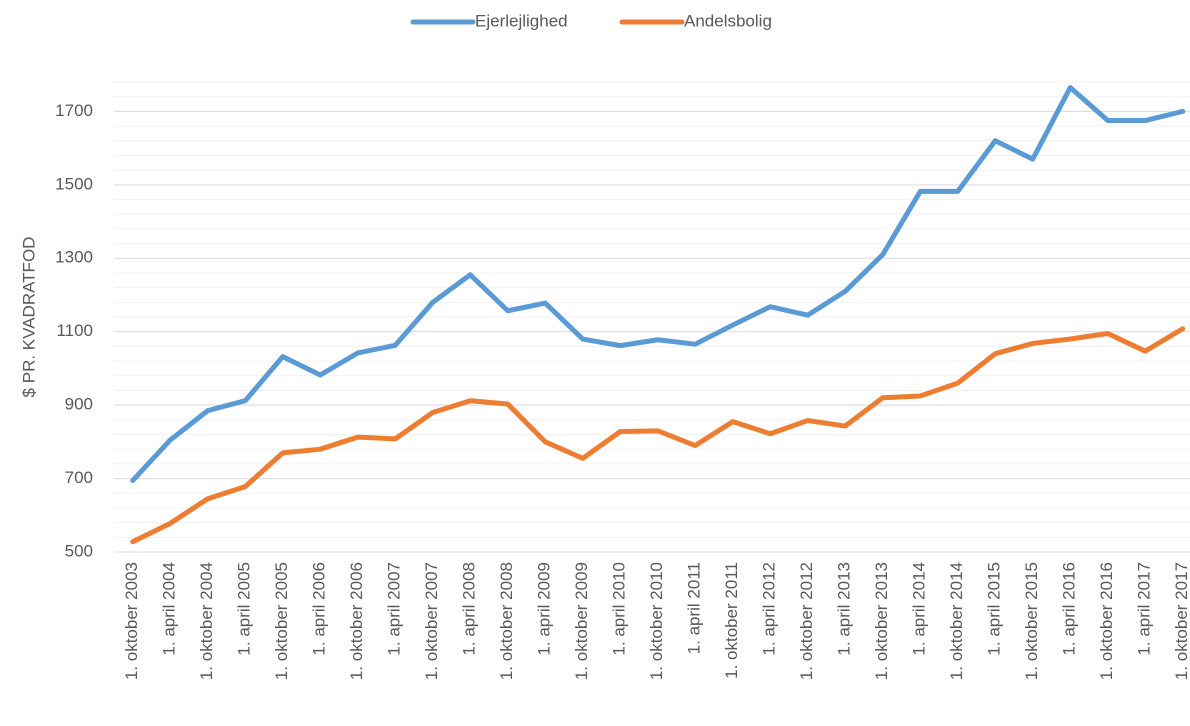  What do you see at coordinates (656, 621) in the screenshot?
I see `x-tick-label: 1. oktober 2010` at bounding box center [656, 621].